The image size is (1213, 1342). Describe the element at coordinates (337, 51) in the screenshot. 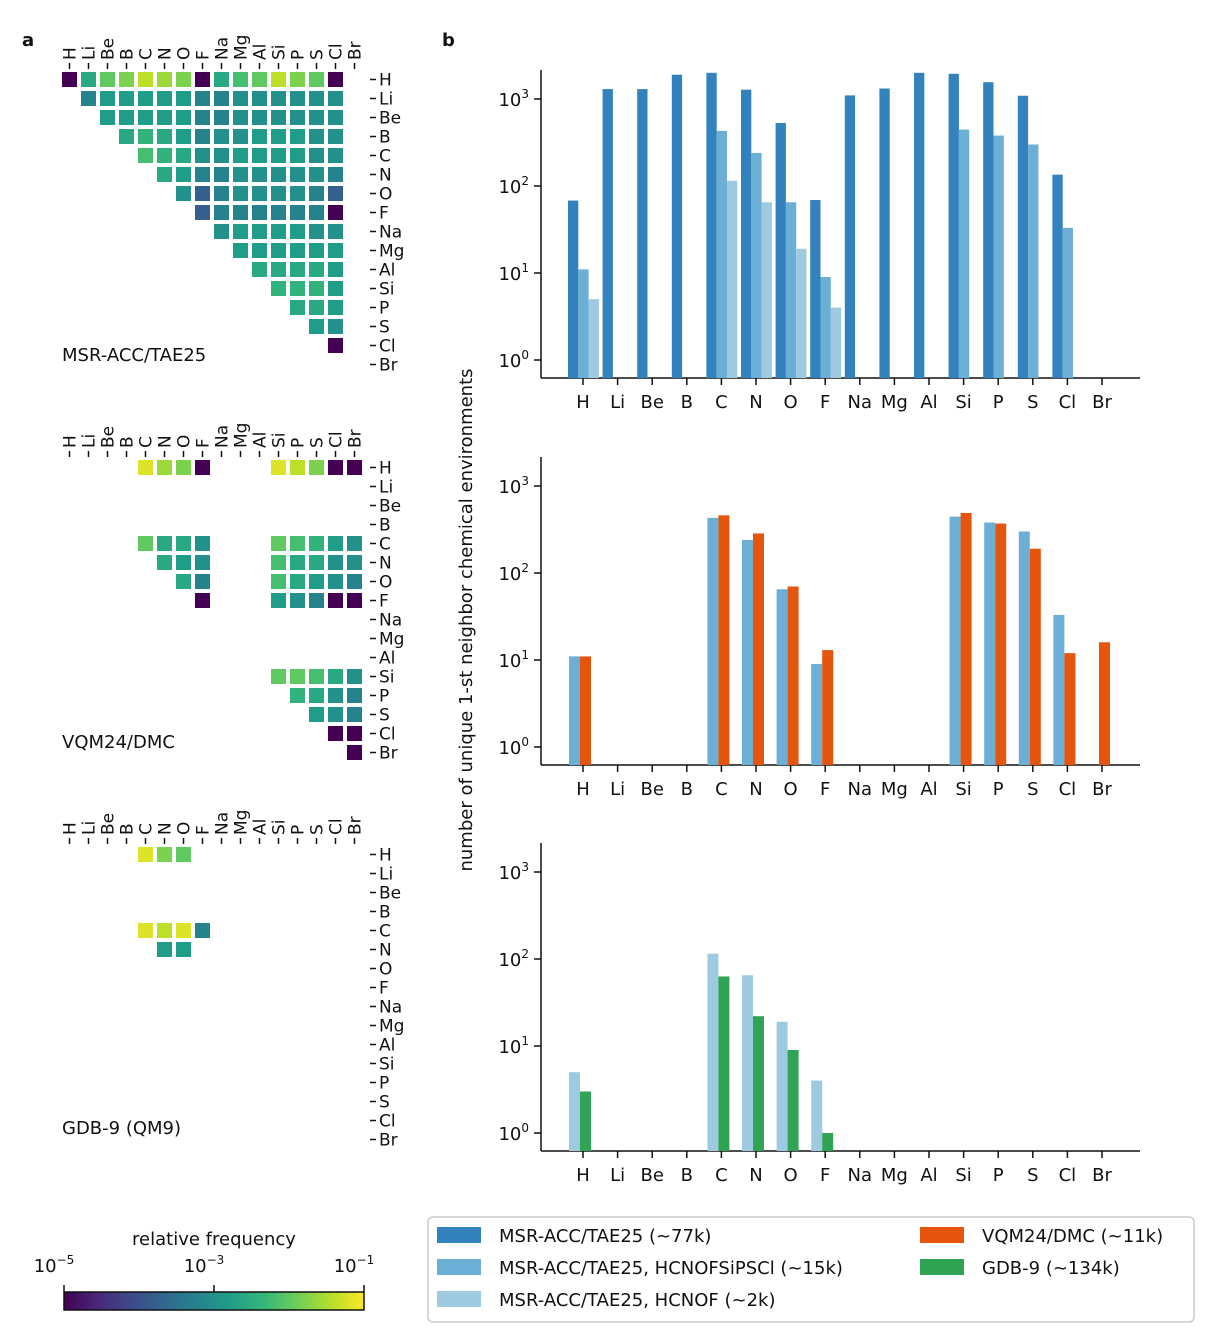

I see `col-label: Cl` at that location.